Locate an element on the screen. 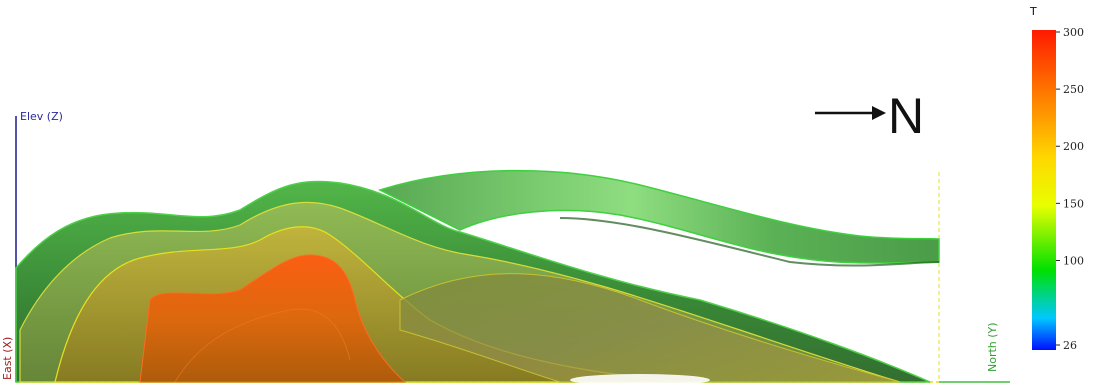  legend-tick-label: 200 is located at coordinates (1073, 146).